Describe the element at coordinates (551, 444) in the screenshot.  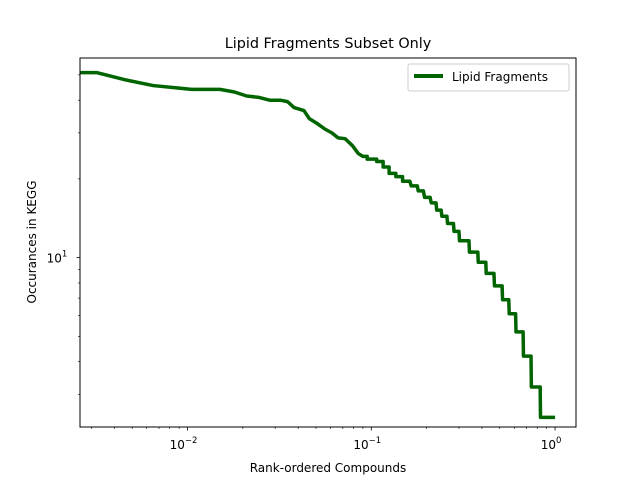
I see `x-tick-label: 10⁰` at that location.